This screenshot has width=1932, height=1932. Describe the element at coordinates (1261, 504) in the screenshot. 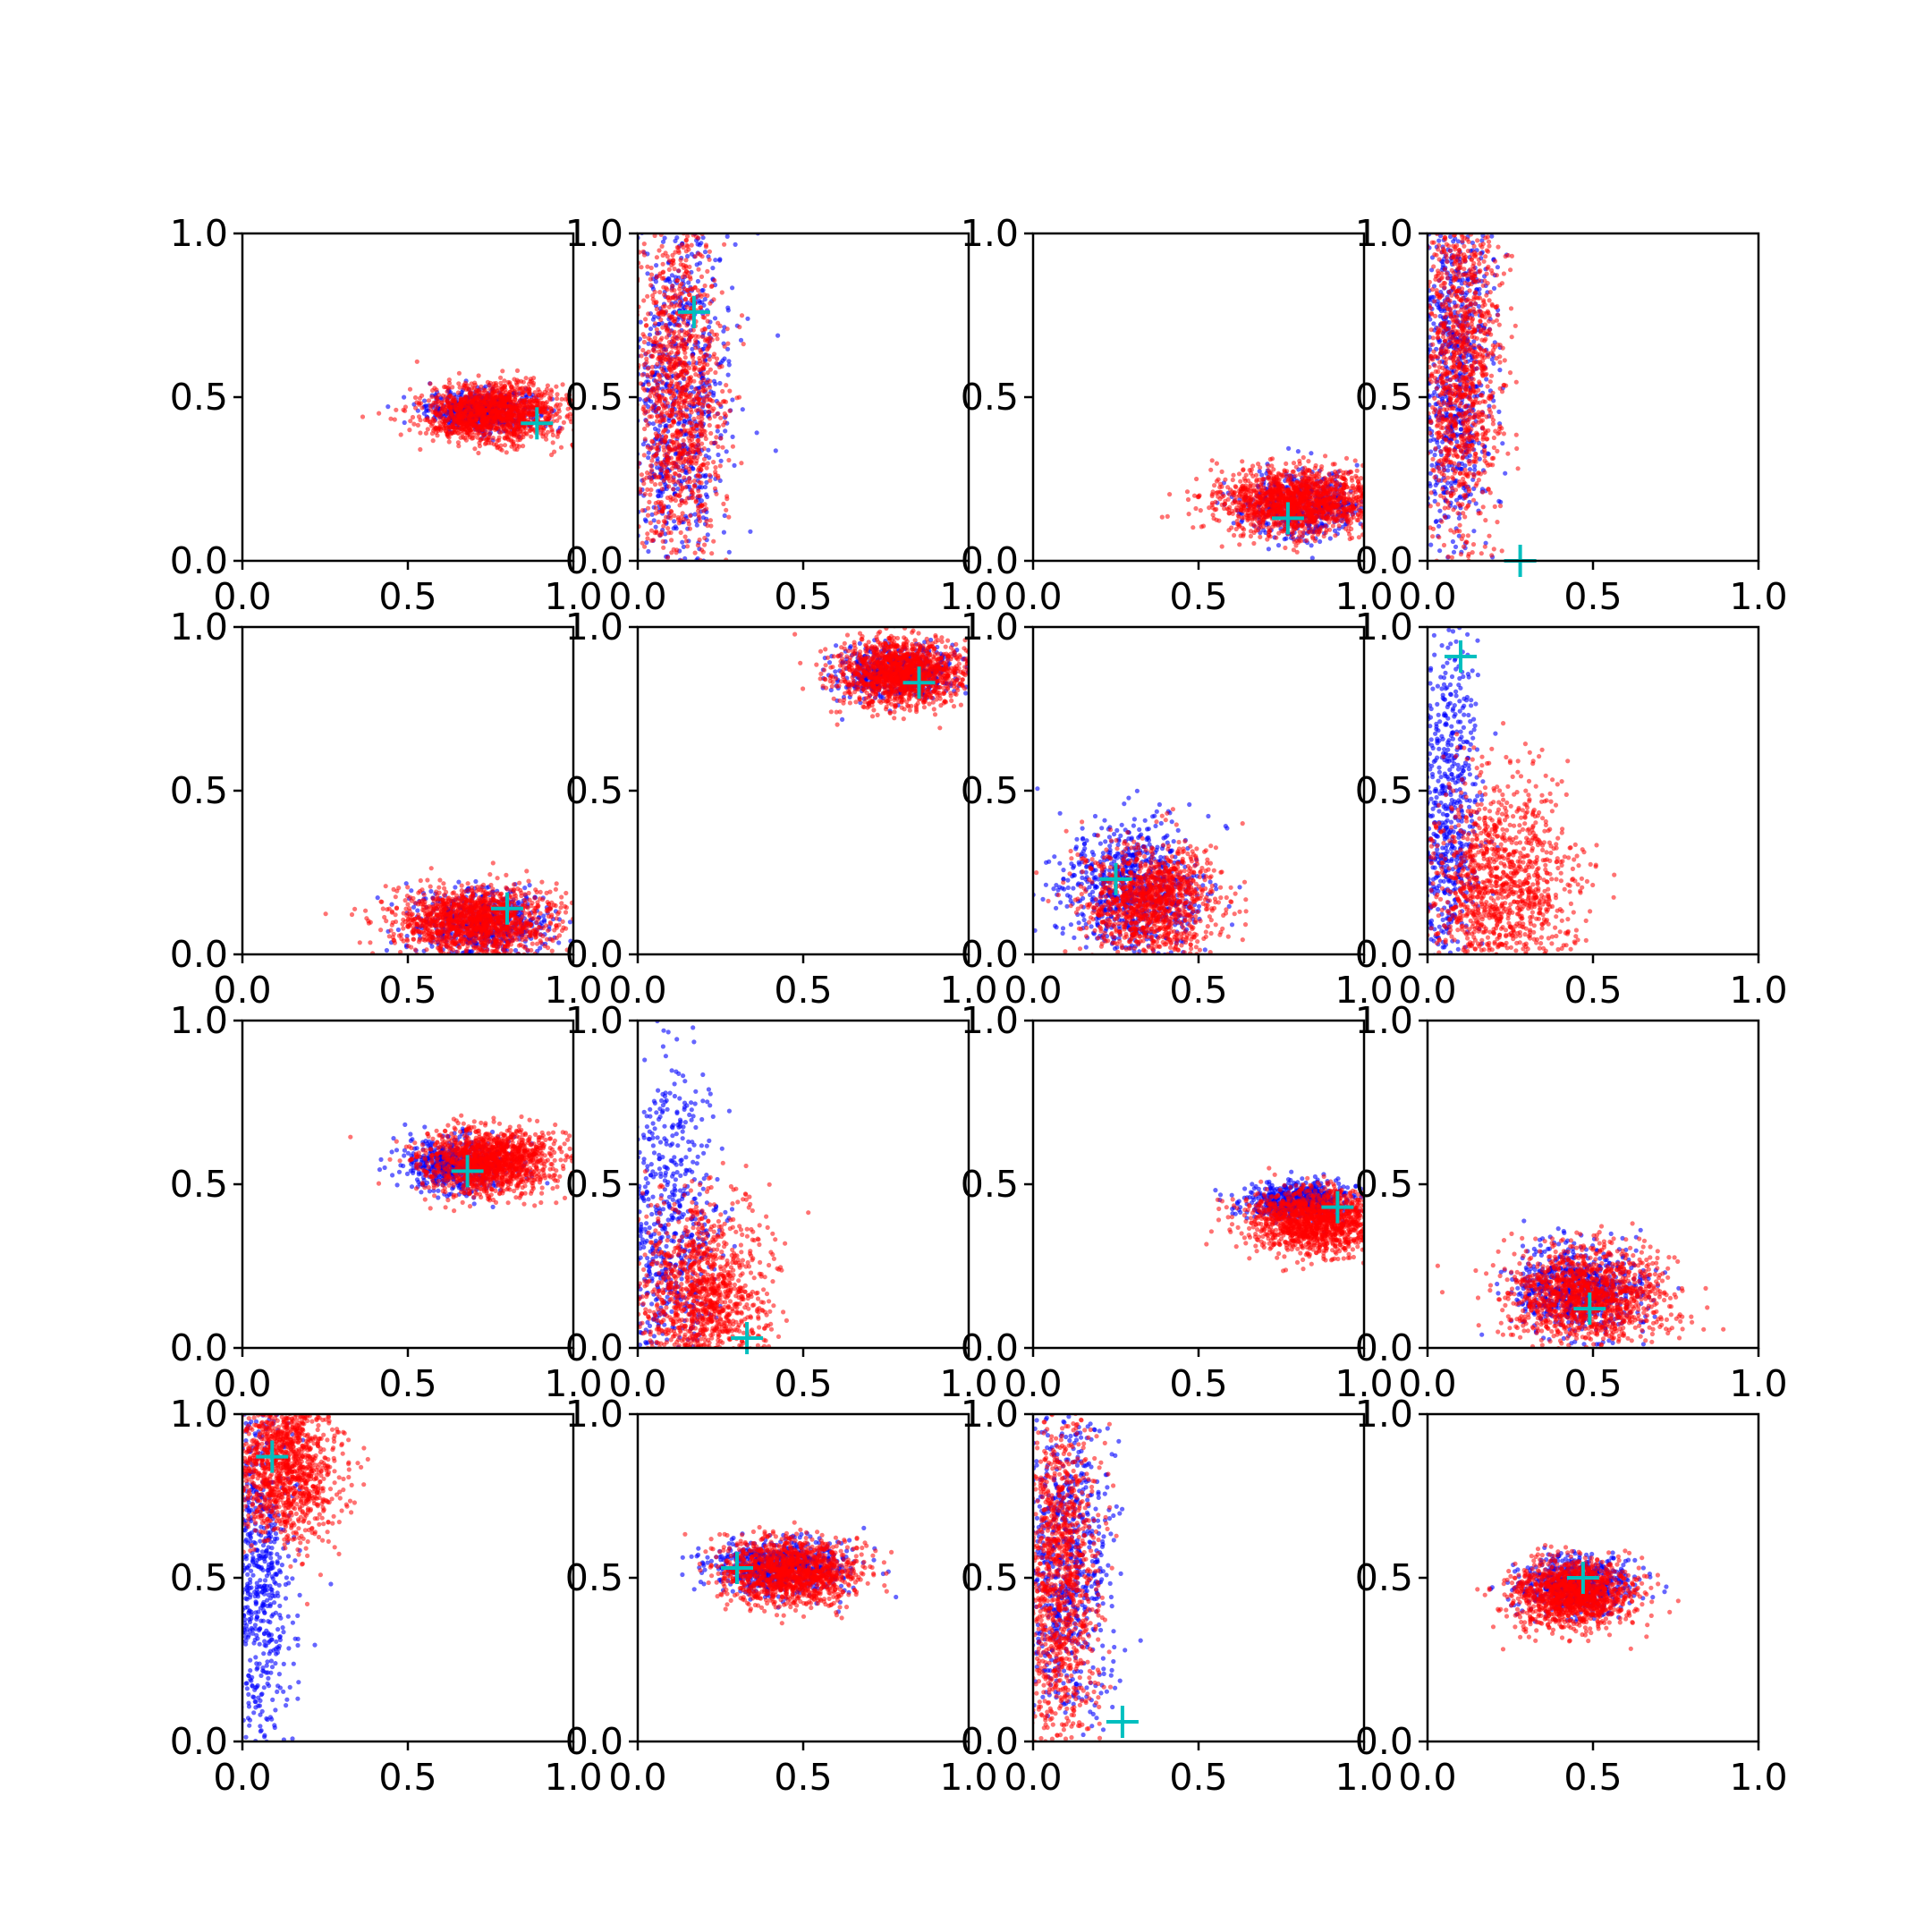

I see `series-red` at that location.